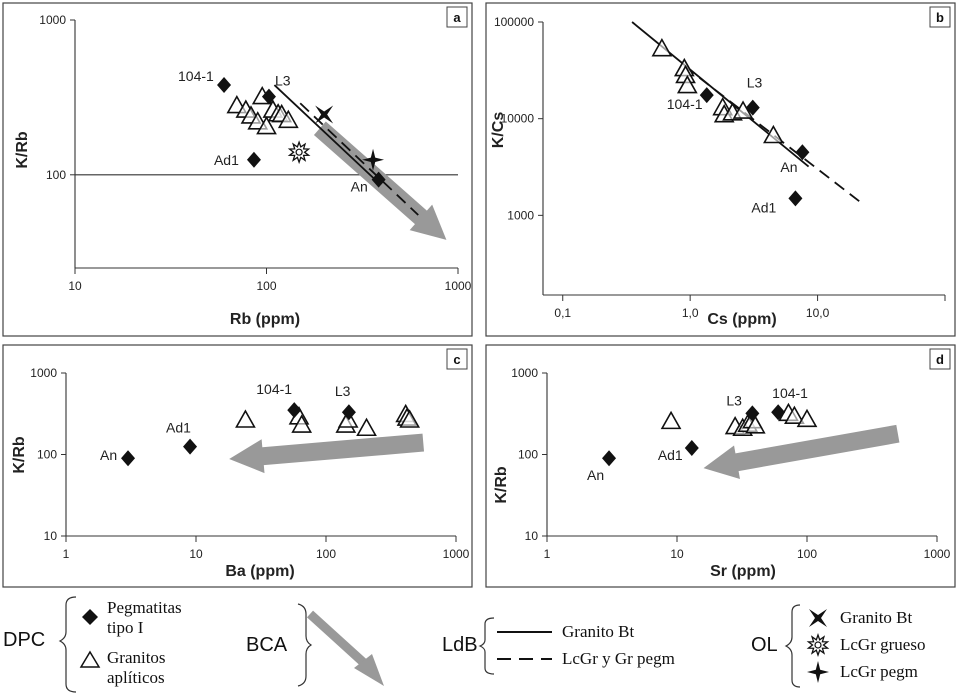 This screenshot has width=958, height=695. I want to click on panel-c-arrow-shape, so click(327, 453).